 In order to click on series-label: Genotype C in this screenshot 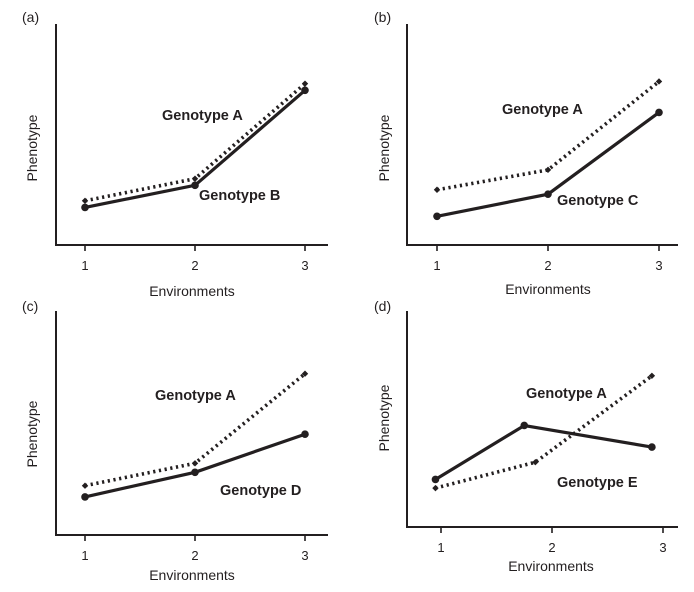, I will do `click(598, 201)`.